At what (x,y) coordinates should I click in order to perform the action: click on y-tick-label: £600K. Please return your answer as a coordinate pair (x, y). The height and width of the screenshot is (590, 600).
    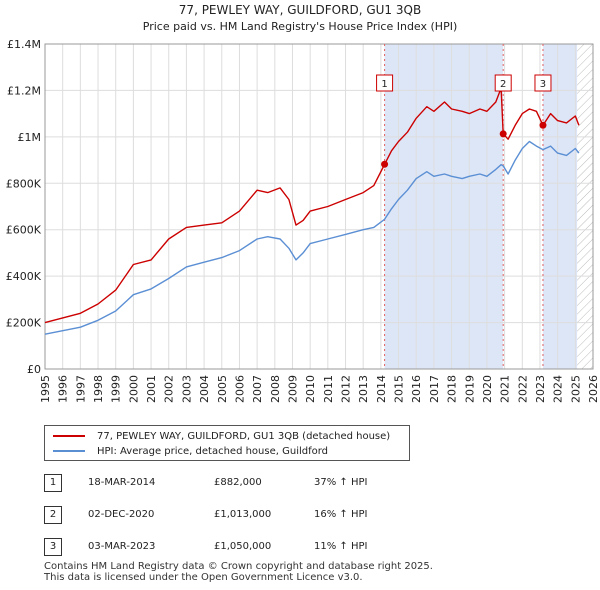
    Looking at the image, I should click on (24, 230).